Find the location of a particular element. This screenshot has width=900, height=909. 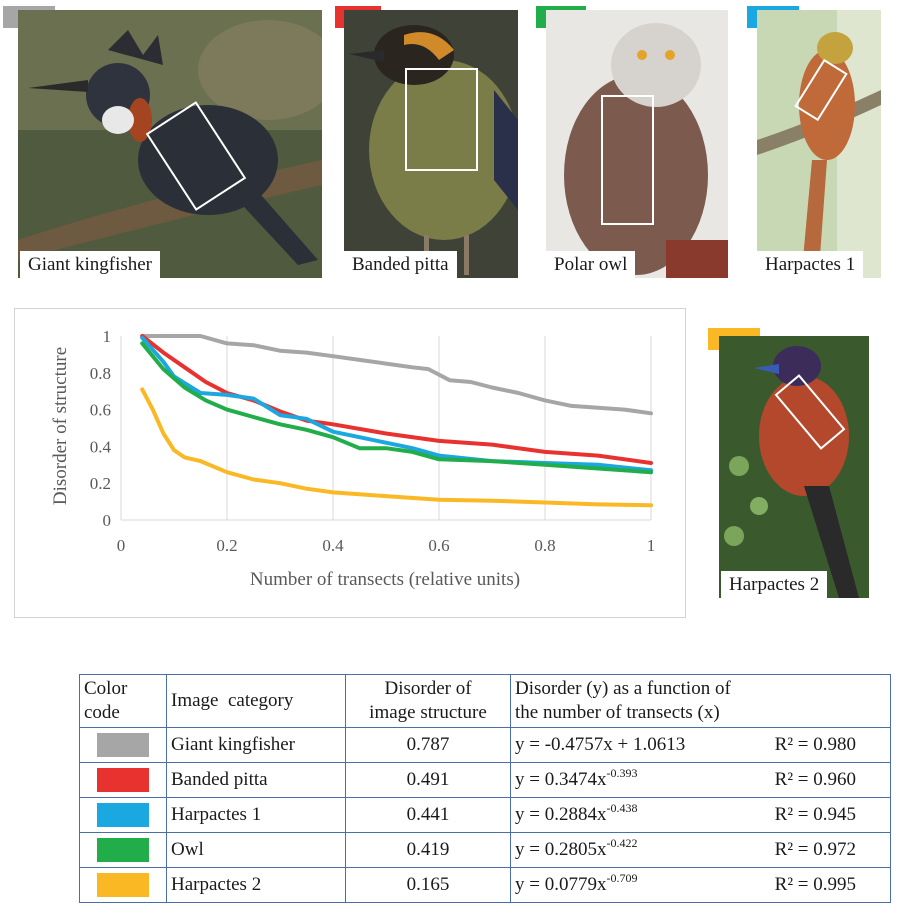

harpactes-2-image is located at coordinates (794, 467).